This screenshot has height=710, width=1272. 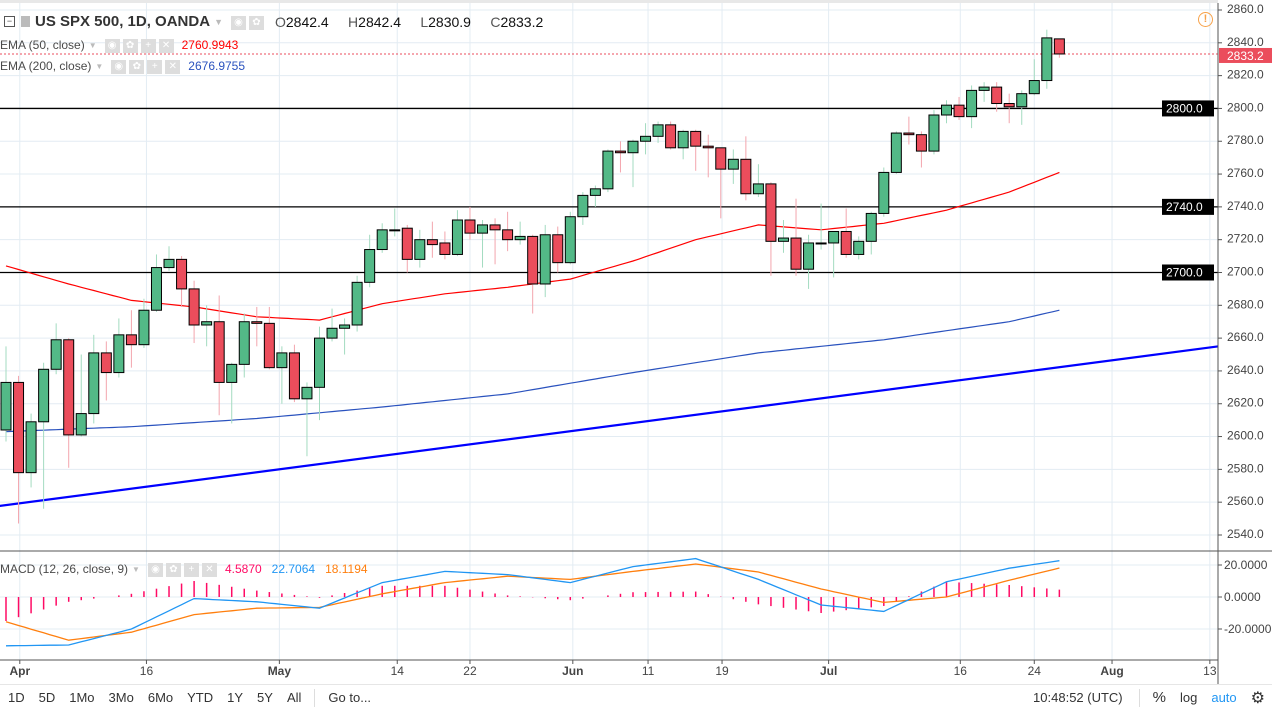 What do you see at coordinates (16, 697) in the screenshot?
I see `range-1d: 1D` at bounding box center [16, 697].